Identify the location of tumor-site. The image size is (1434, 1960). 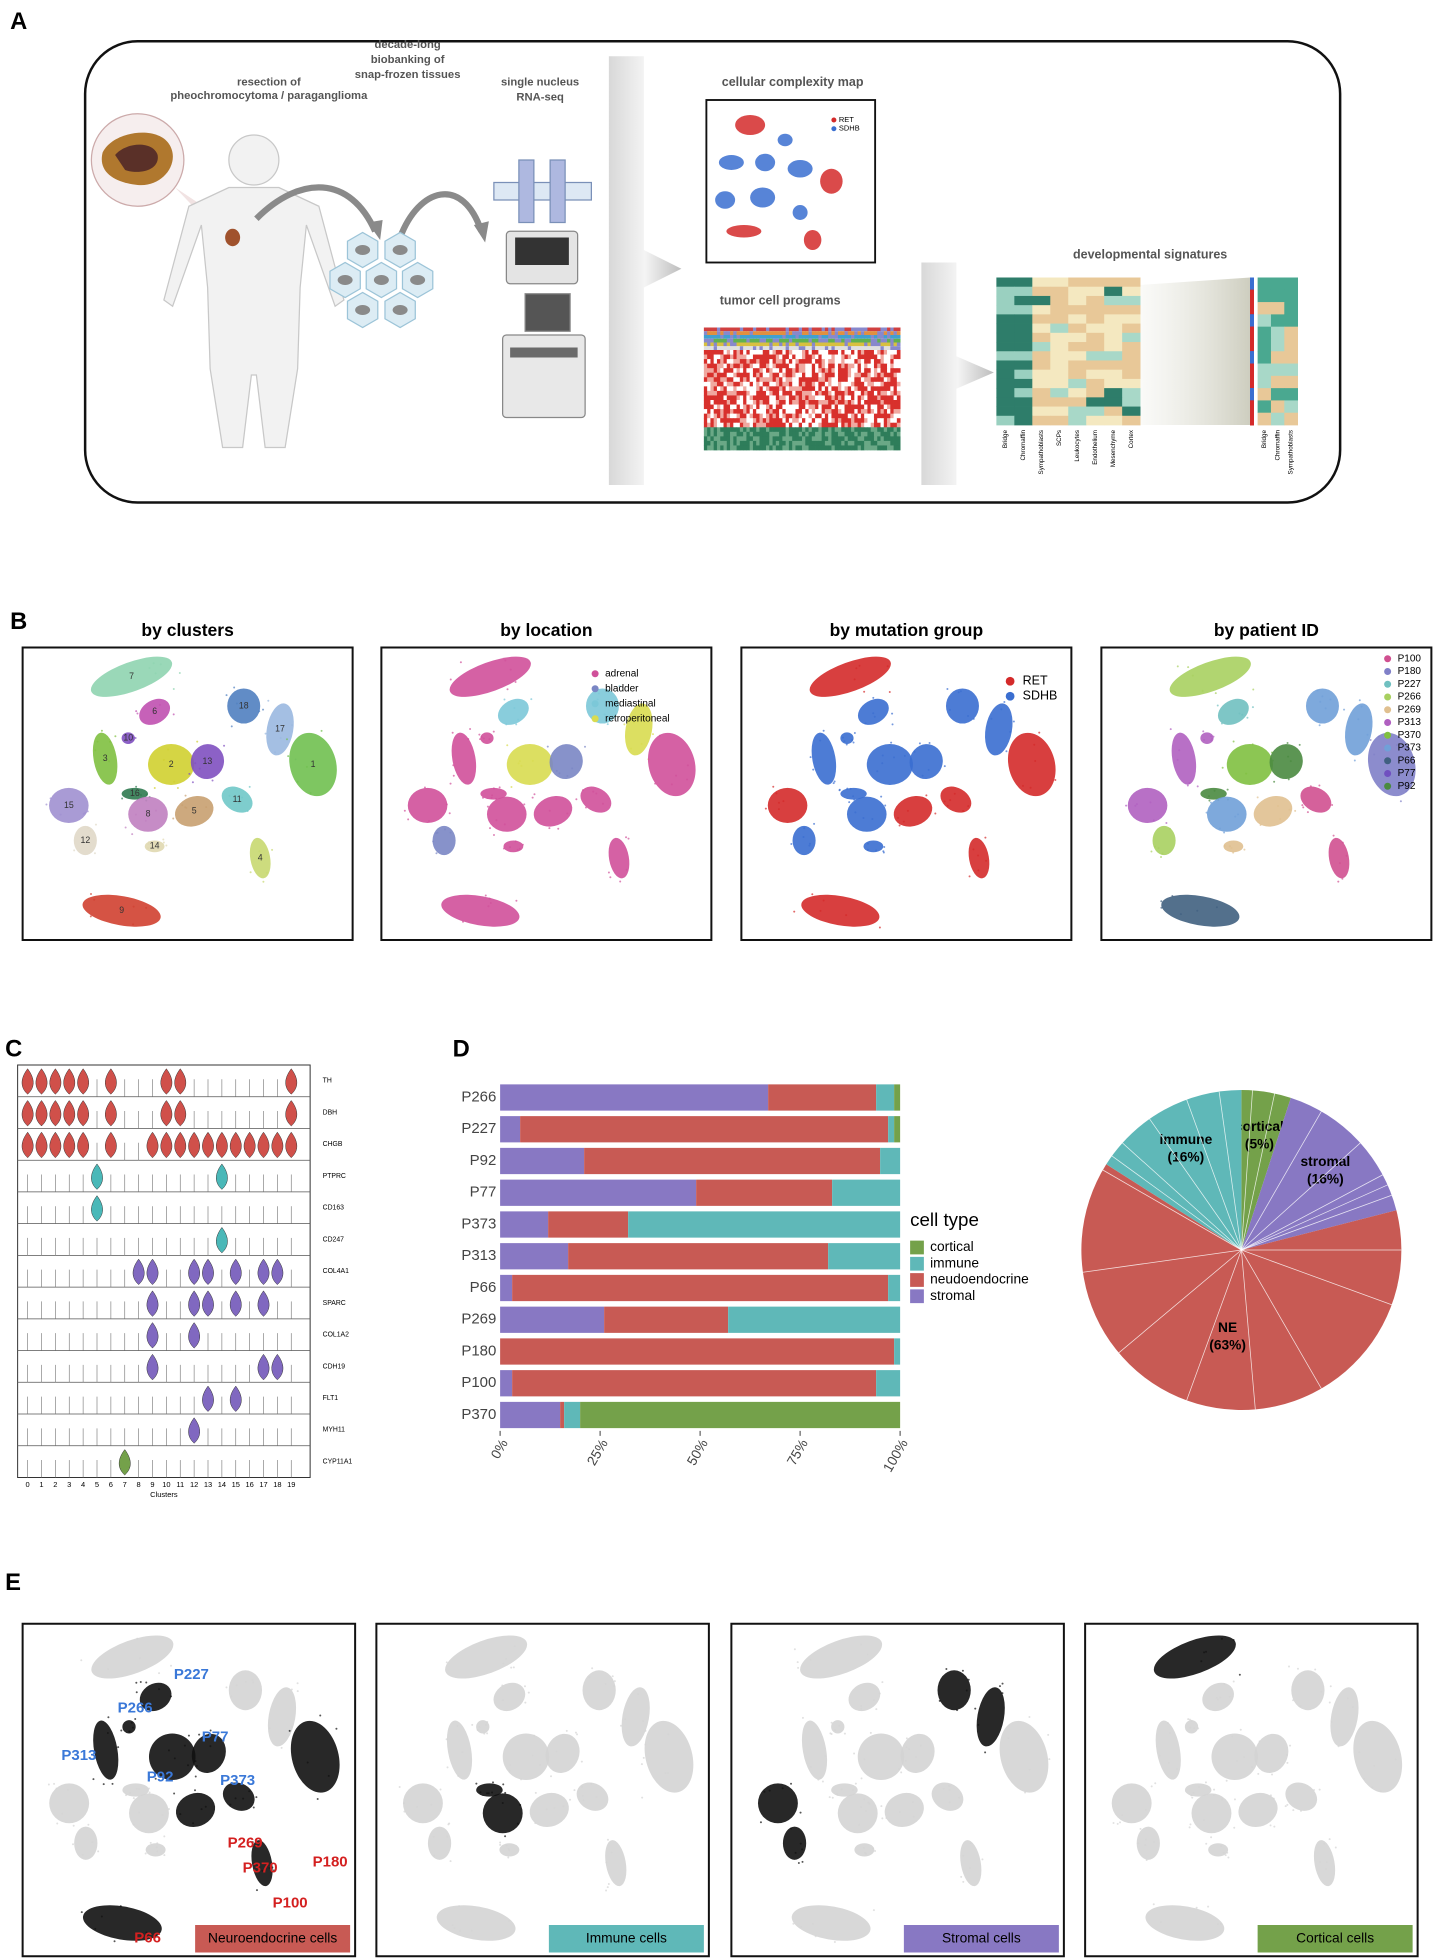
(233, 237).